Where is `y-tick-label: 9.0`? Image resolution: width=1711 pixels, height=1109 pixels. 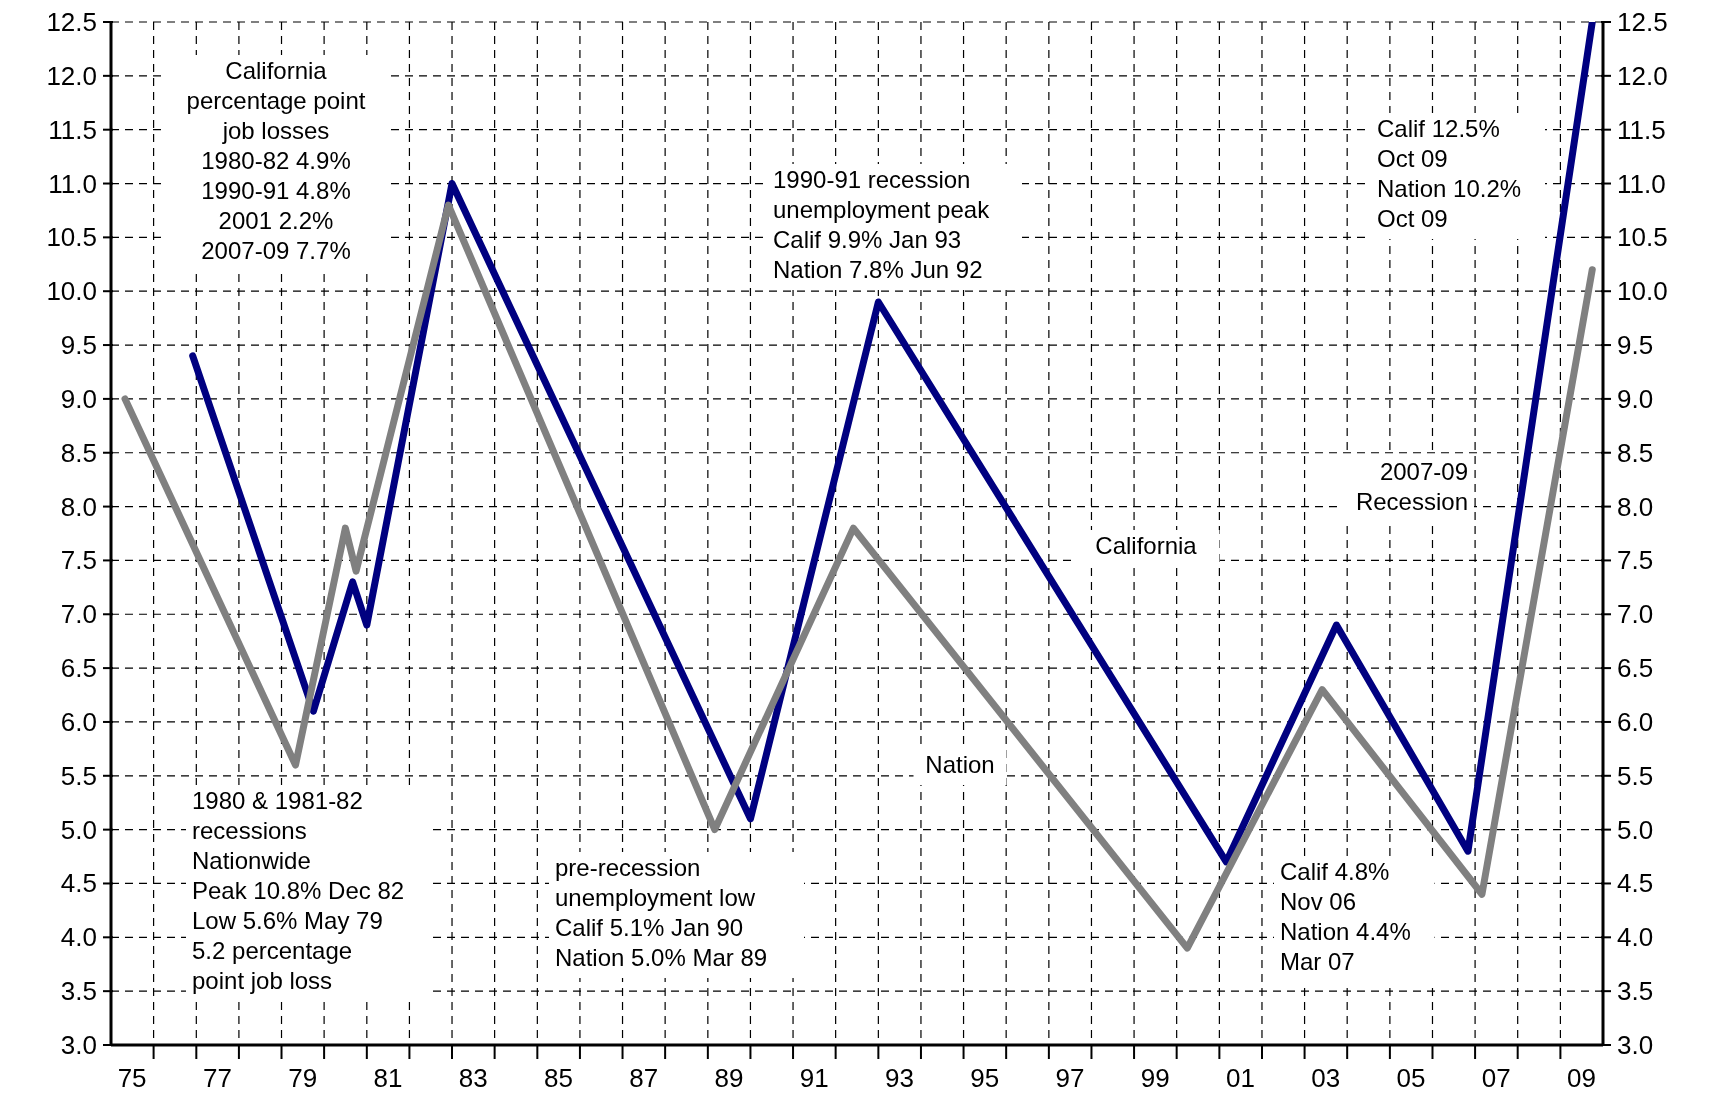 y-tick-label: 9.0 is located at coordinates (78, 398).